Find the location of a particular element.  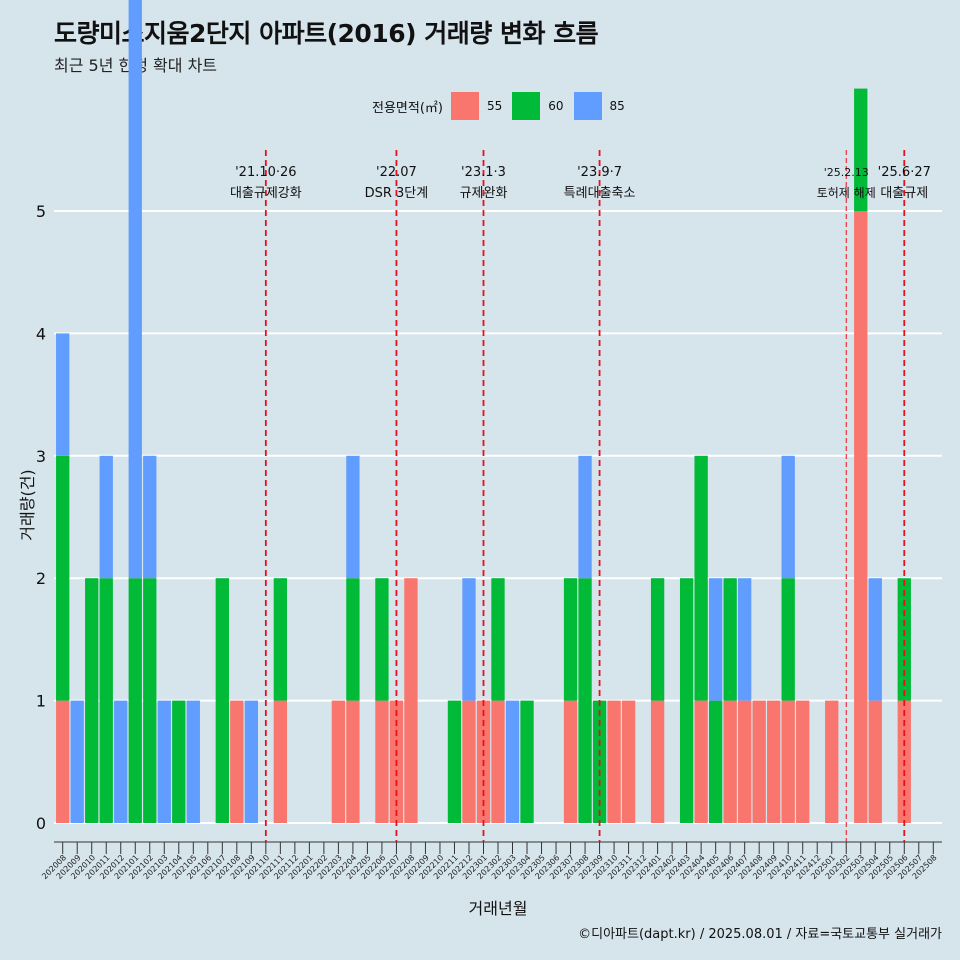

legend: 전용면적(㎡) 55 60 85 is located at coordinates (503, 106).